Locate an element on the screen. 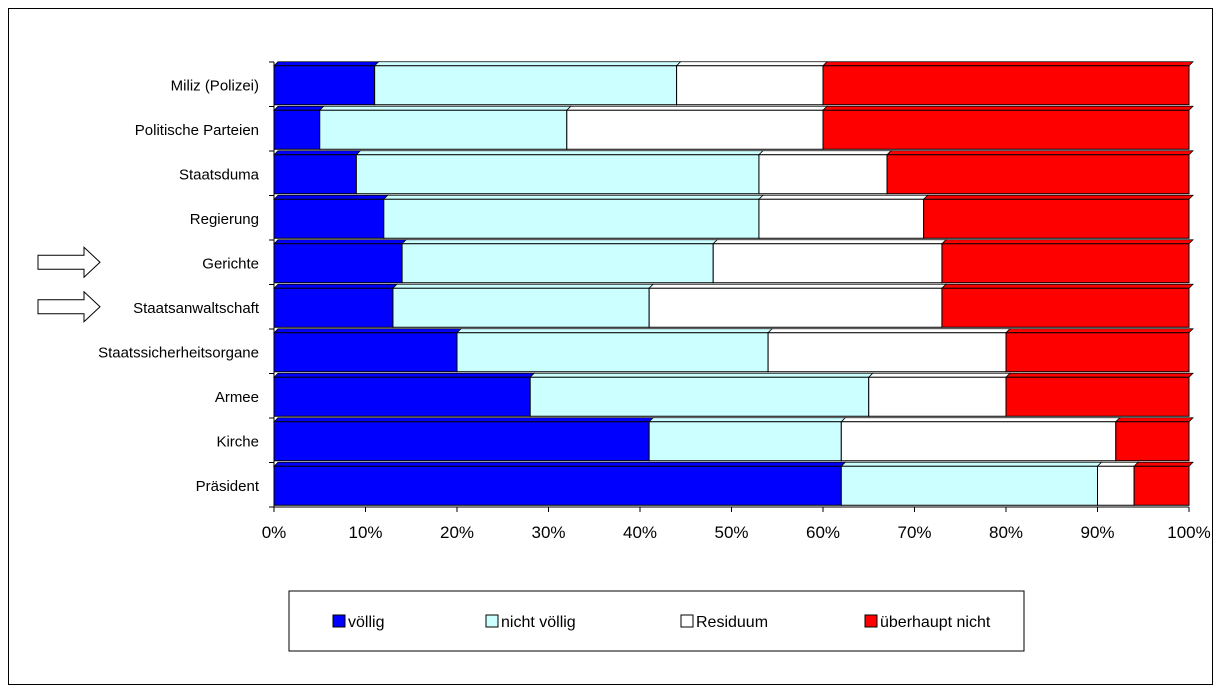 The image size is (1221, 693). bar-nicht-vollig-kirche is located at coordinates (745, 441).